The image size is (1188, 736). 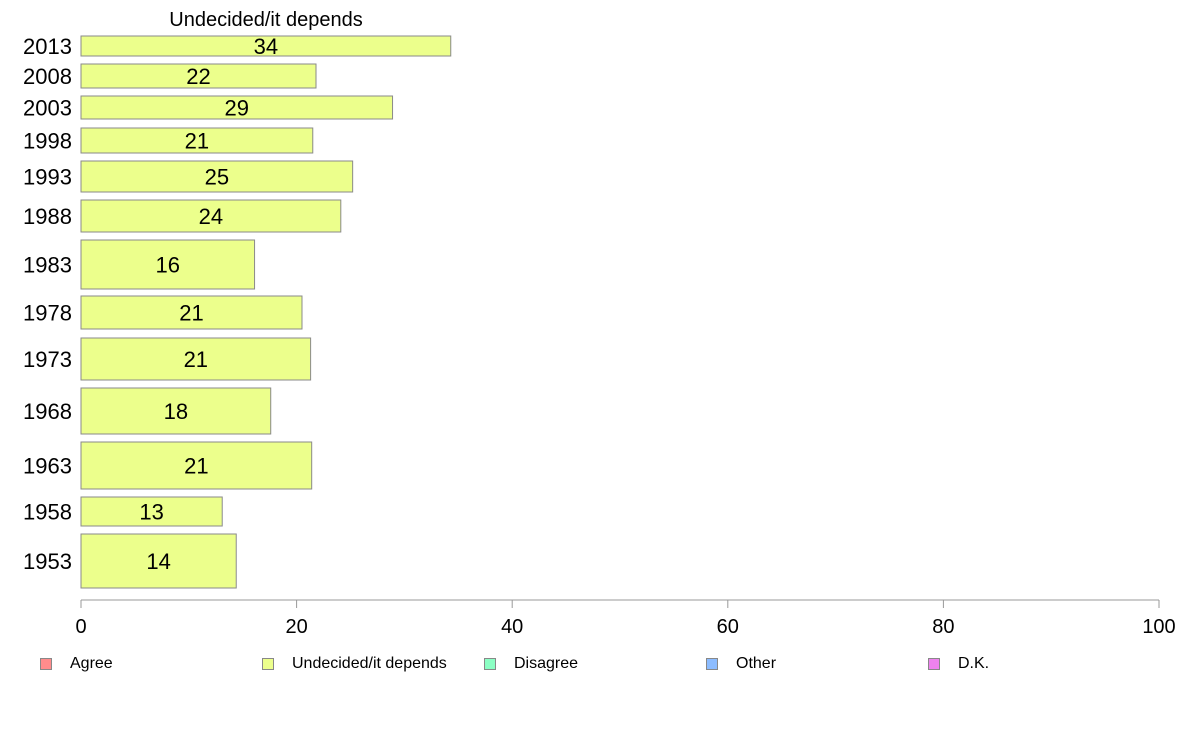 What do you see at coordinates (546, 663) in the screenshot?
I see `legend-label-disagree: Disagree` at bounding box center [546, 663].